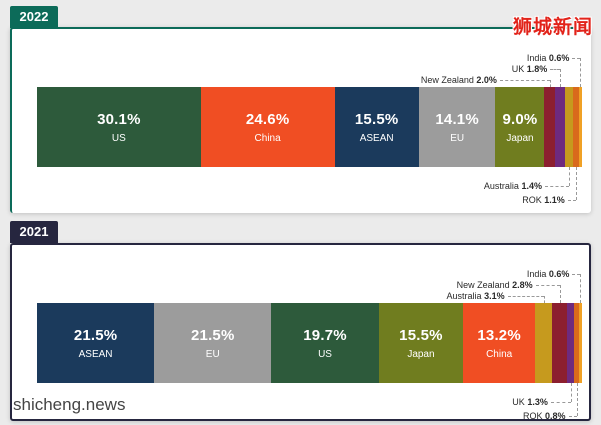 Image resolution: width=601 pixels, height=425 pixels. Describe the element at coordinates (34, 17) in the screenshot. I see `year-label-2022: 2022` at that location.